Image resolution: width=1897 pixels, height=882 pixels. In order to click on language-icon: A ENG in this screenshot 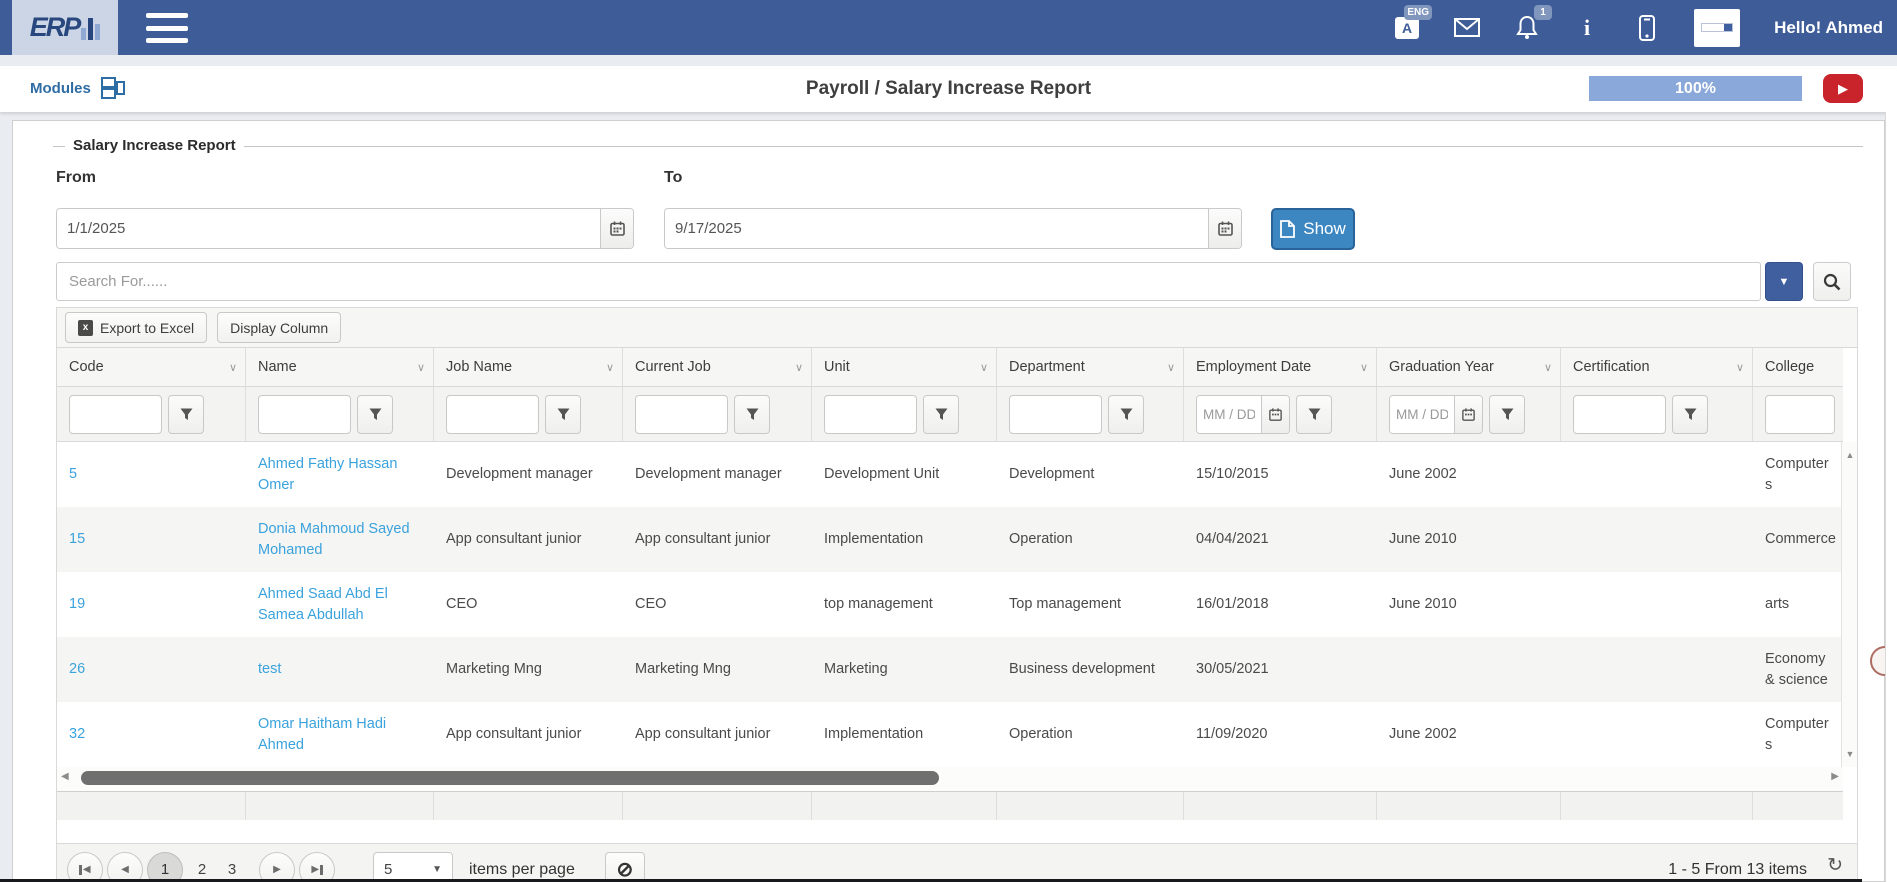, I will do `click(1413, 22)`.